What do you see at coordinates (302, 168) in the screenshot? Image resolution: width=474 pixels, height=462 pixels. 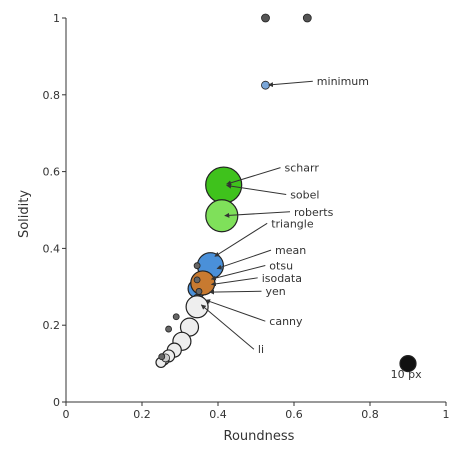 I see `annotation-label: scharr` at bounding box center [302, 168].